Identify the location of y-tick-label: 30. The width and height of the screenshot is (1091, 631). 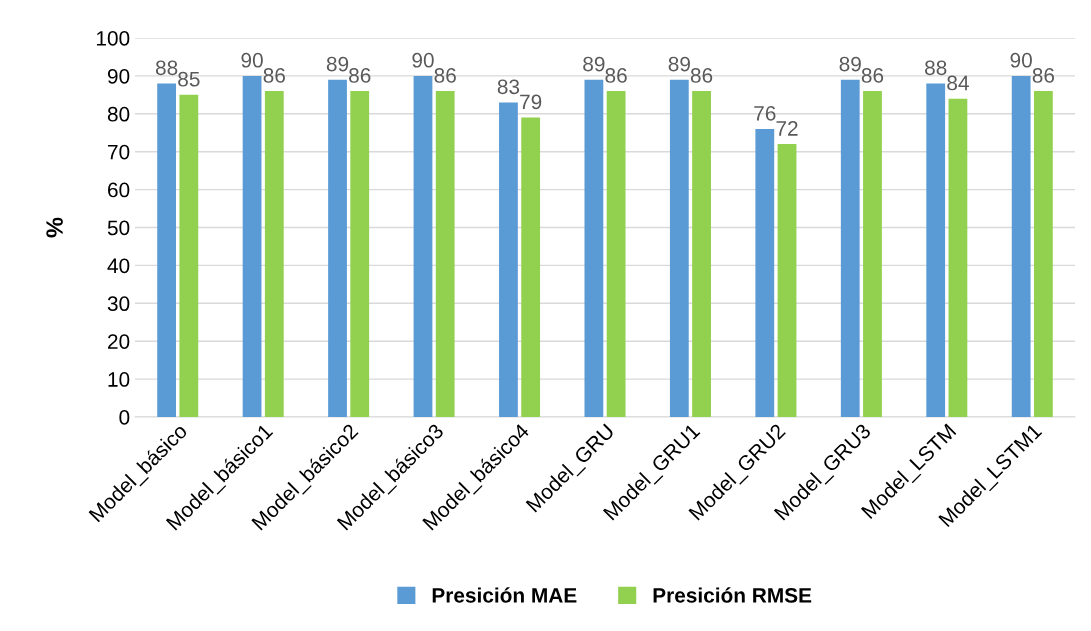
(118, 304).